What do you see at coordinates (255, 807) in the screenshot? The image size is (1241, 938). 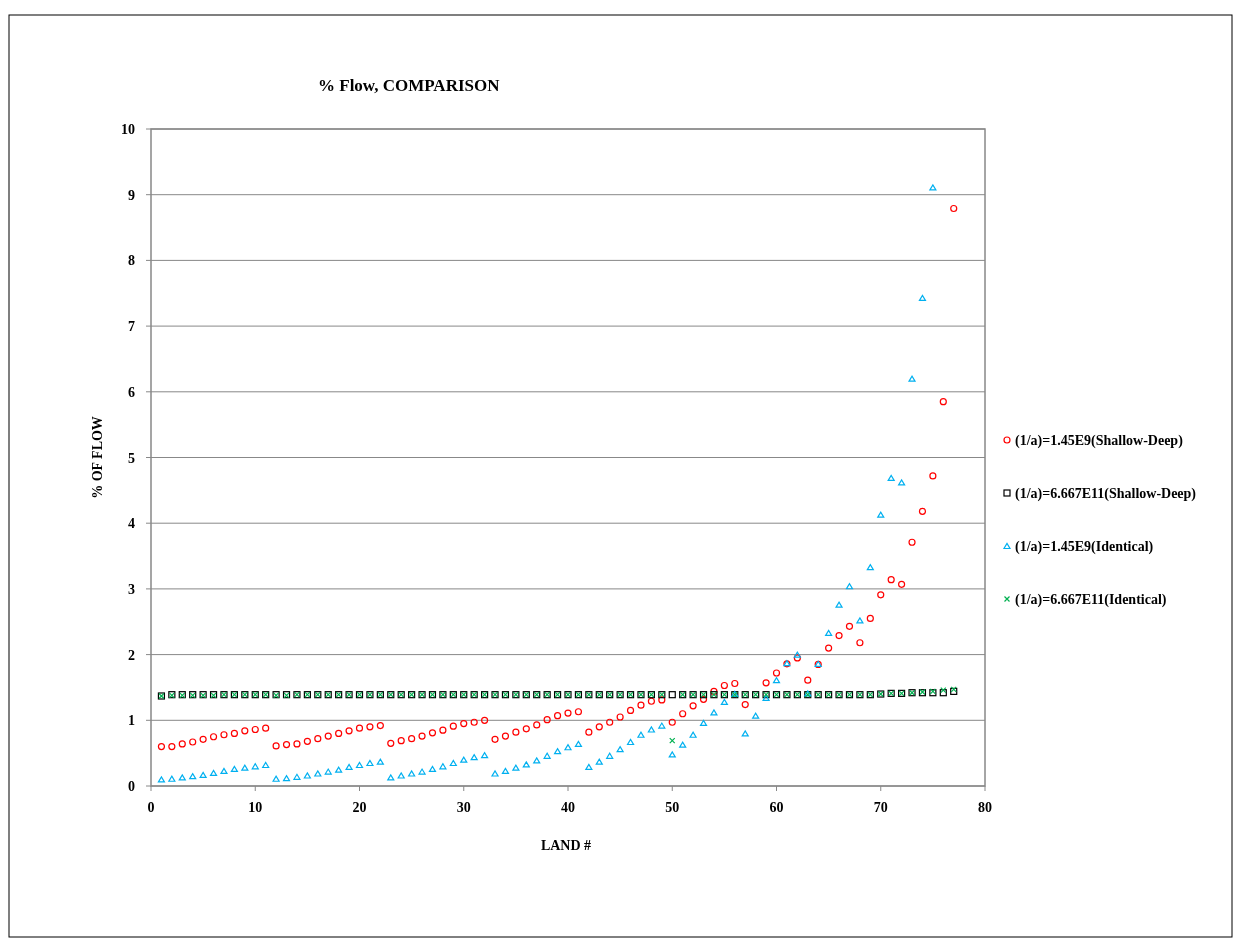 I see `x-tick-label: 10` at bounding box center [255, 807].